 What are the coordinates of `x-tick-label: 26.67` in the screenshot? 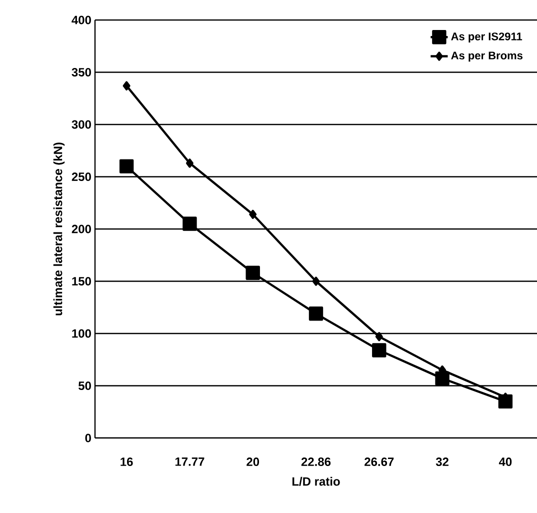 It's located at (379, 462).